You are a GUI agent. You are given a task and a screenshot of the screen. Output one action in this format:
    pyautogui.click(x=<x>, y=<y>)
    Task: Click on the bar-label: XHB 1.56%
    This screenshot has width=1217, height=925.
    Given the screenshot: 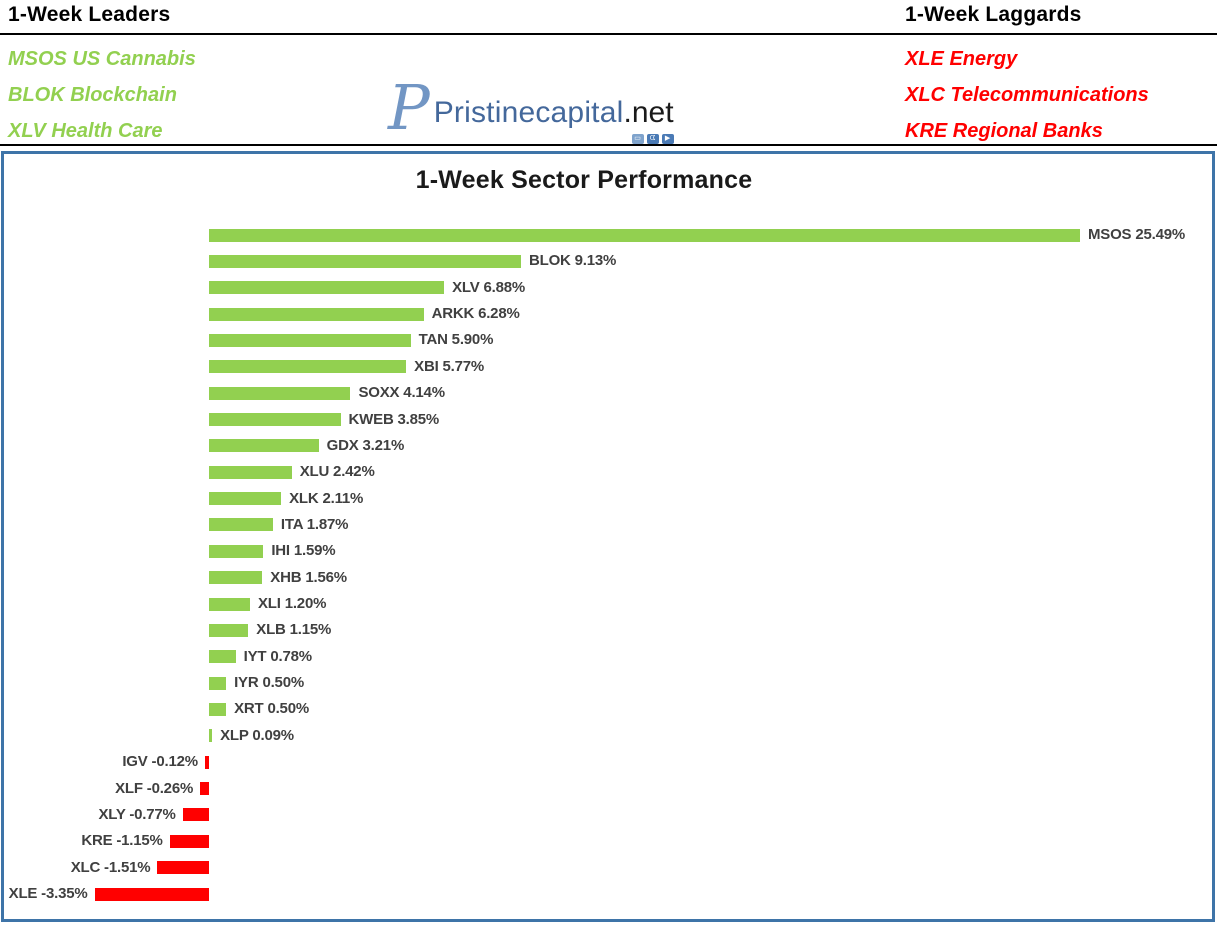 What is the action you would take?
    pyautogui.click(x=308, y=577)
    